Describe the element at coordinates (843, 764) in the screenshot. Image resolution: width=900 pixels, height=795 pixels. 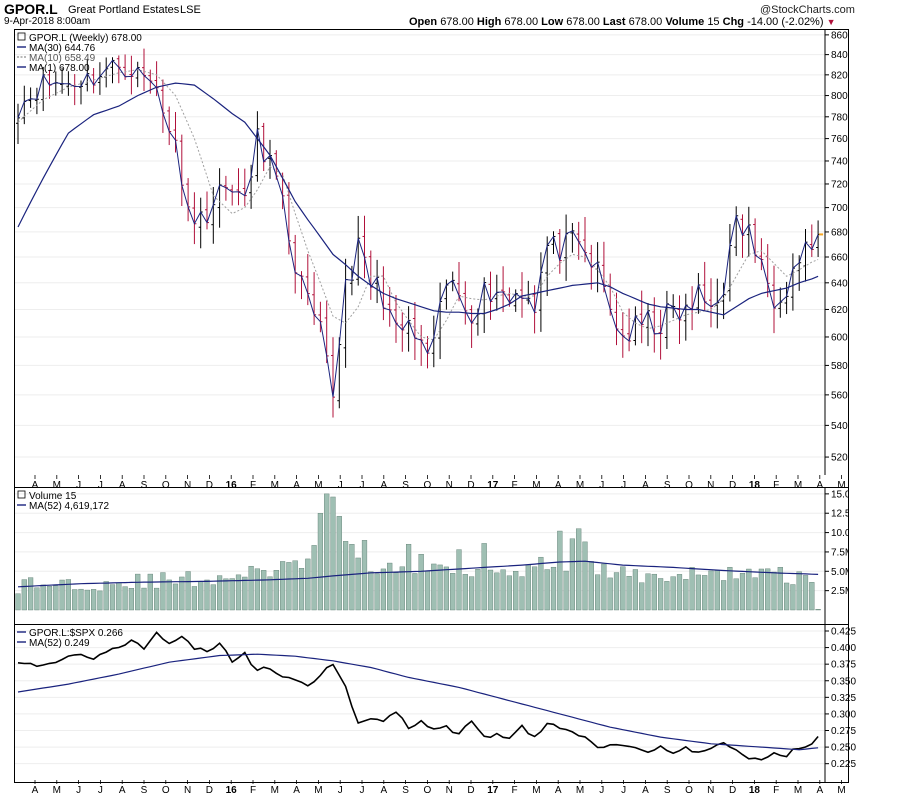
I see `ratio-y-tick-label: 0.225` at that location.